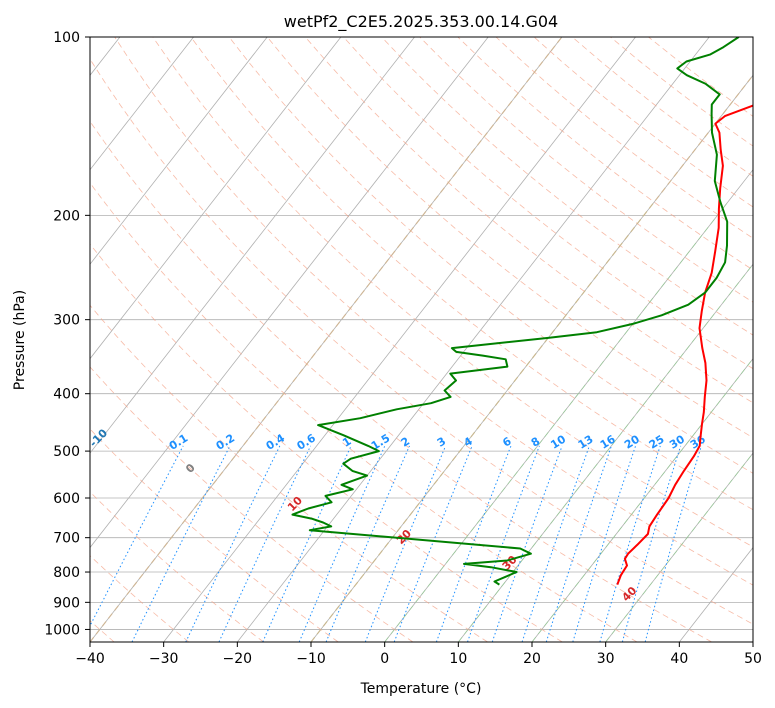 Image resolution: width=775 pixels, height=708 pixels. I want to click on x-tick-label: −30, so click(164, 659).